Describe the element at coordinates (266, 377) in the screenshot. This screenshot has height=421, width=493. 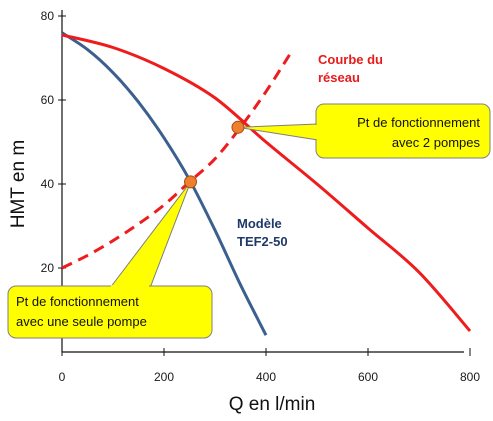
I see `x-tick-label: 400` at that location.